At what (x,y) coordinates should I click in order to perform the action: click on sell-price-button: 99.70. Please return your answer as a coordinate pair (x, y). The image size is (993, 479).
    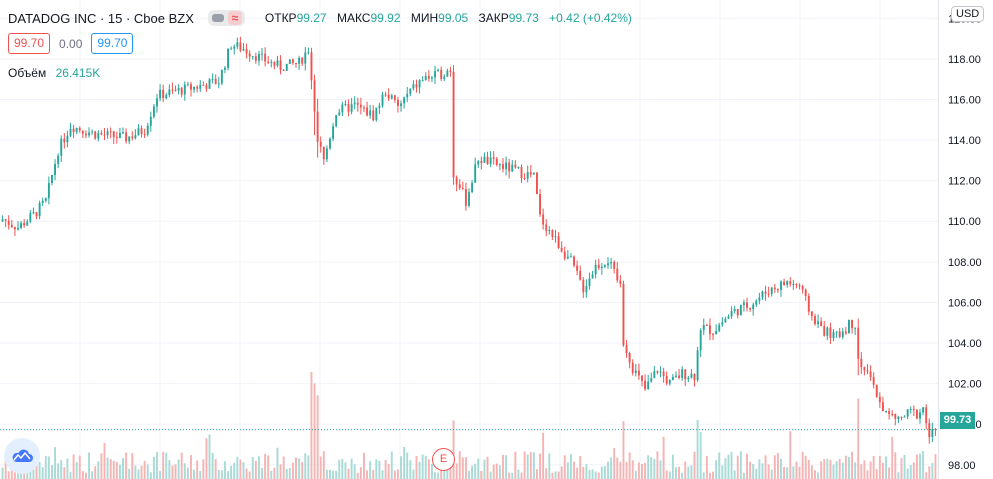
    Looking at the image, I should click on (29, 43).